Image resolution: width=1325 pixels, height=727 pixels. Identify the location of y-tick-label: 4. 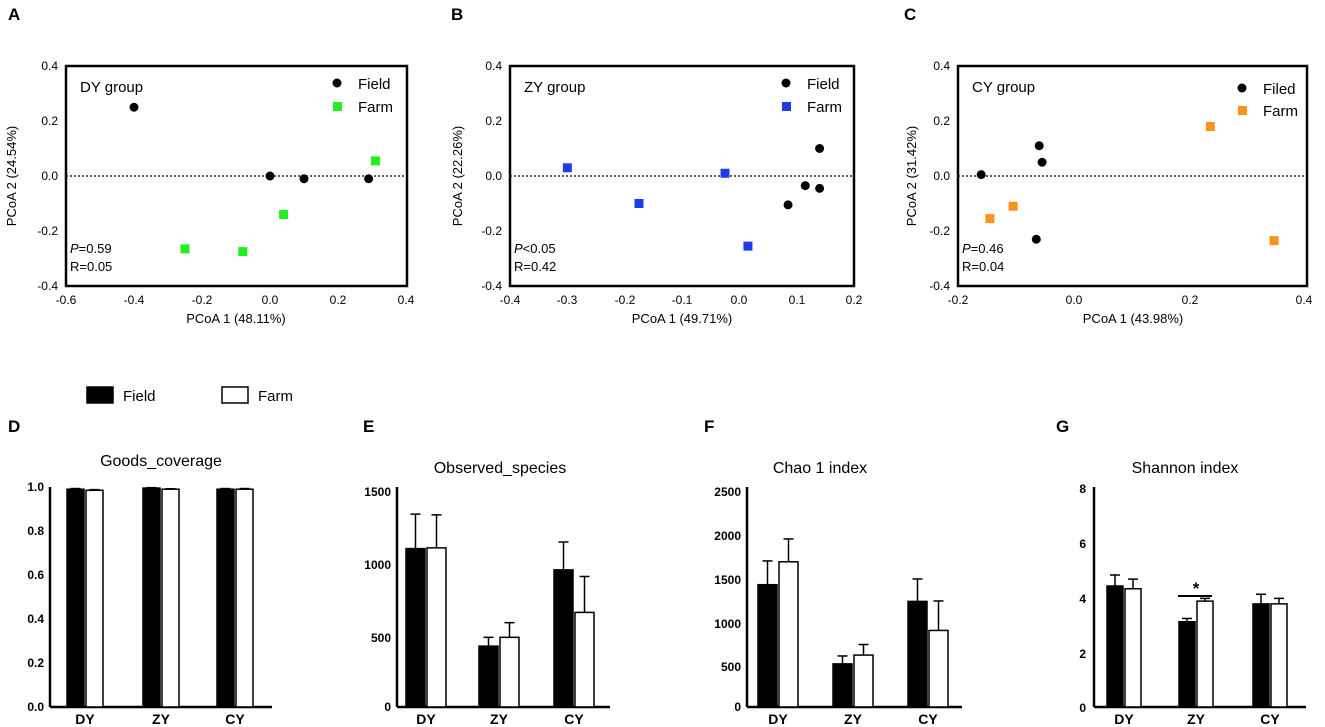
(1082, 599).